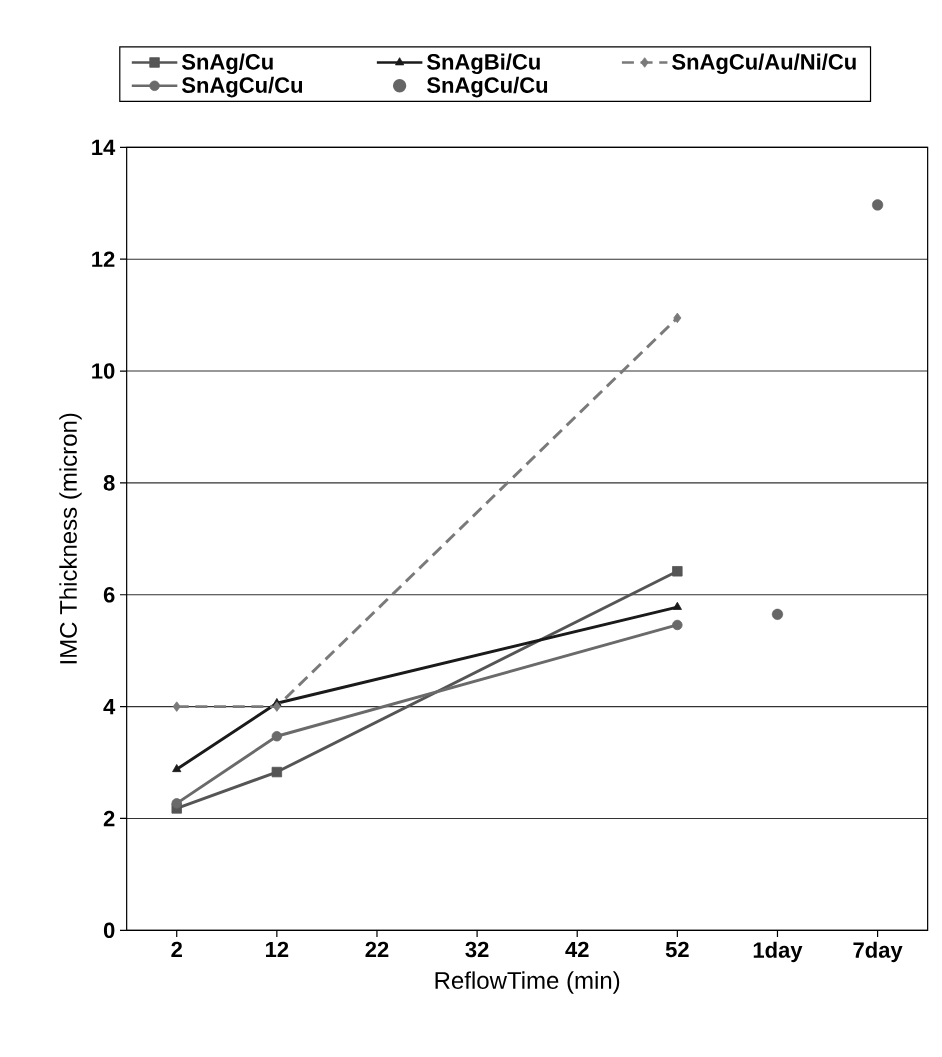  What do you see at coordinates (103, 371) in the screenshot?
I see `y-tick-label: 10` at bounding box center [103, 371].